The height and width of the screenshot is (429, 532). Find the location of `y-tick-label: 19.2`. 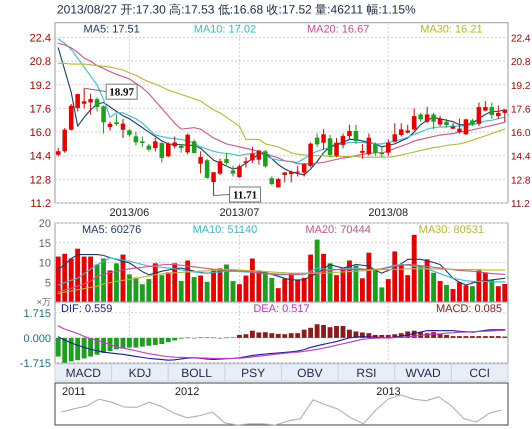

y-tick-label: 19.2 is located at coordinates (40, 86).